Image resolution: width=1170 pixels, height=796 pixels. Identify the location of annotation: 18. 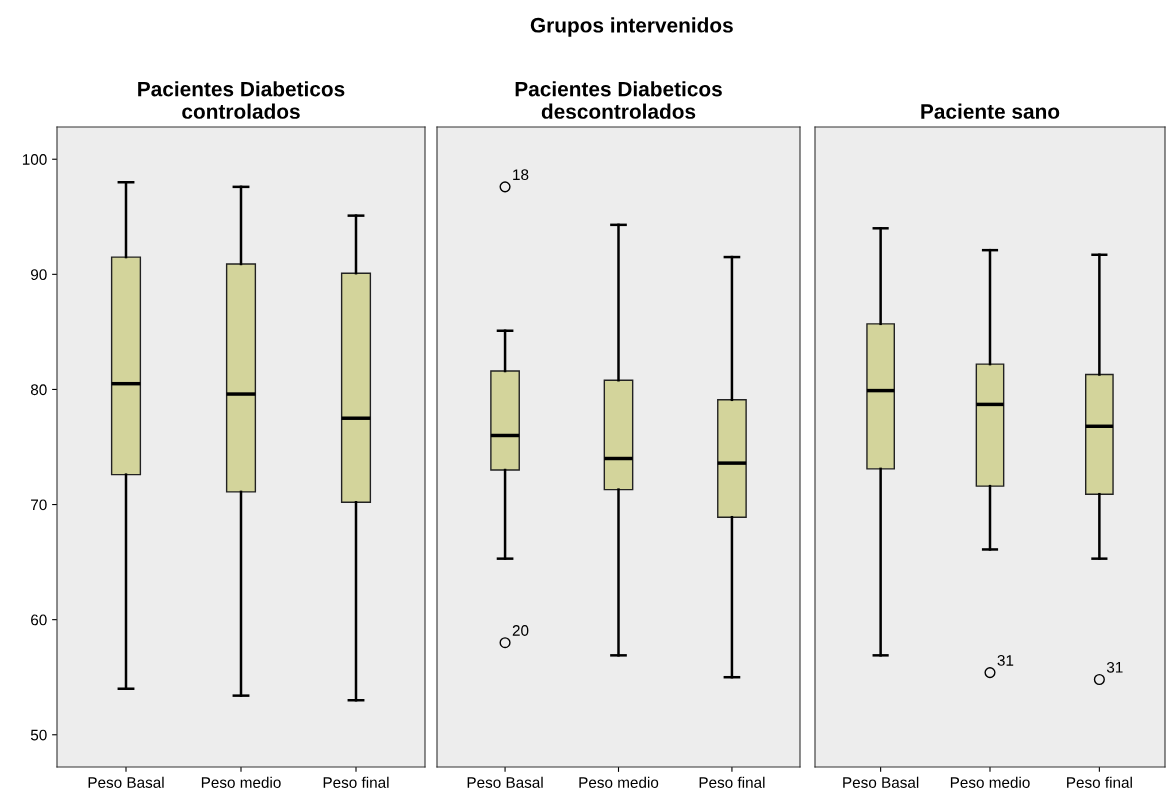
(521, 175).